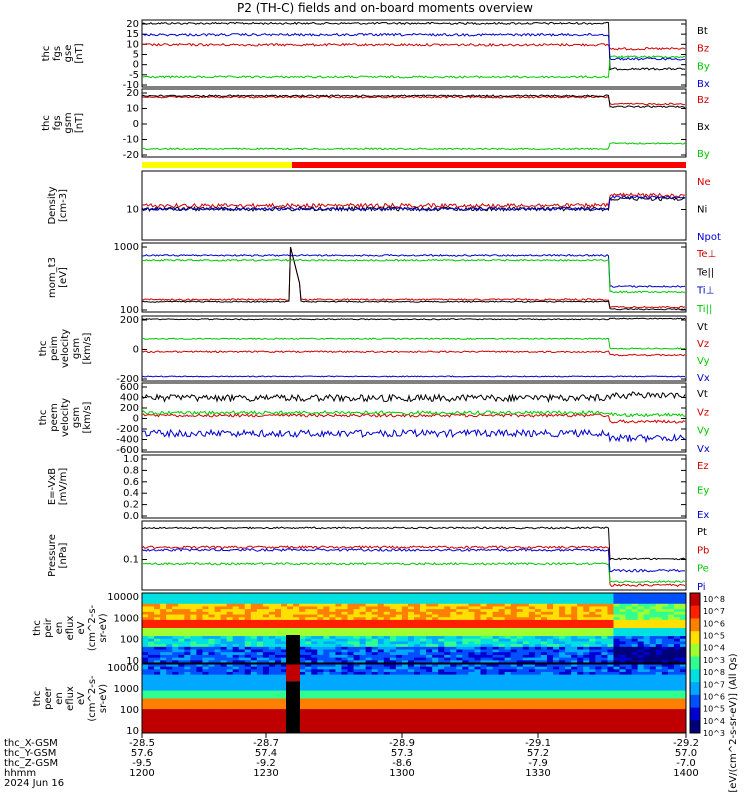  What do you see at coordinates (703, 466) in the screenshot?
I see `legend-ez: Ez` at bounding box center [703, 466].